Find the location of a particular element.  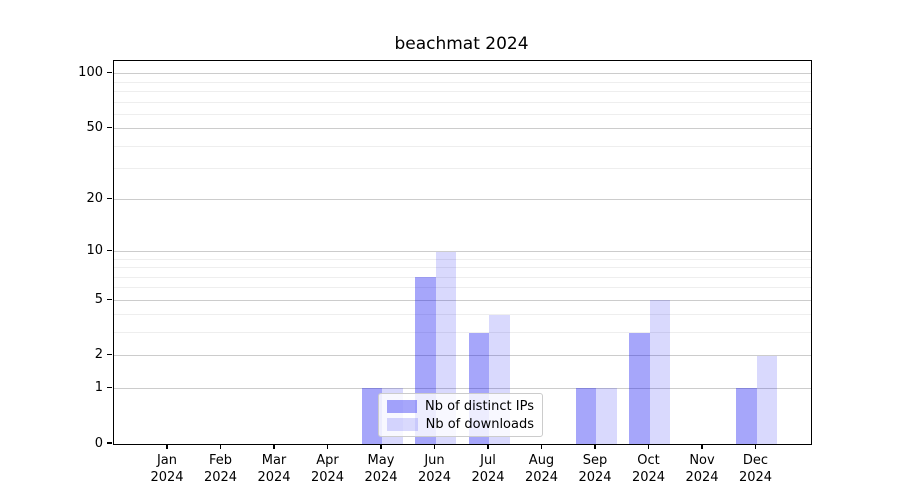

x-tick-label: Dec 2024 is located at coordinates (755, 469).